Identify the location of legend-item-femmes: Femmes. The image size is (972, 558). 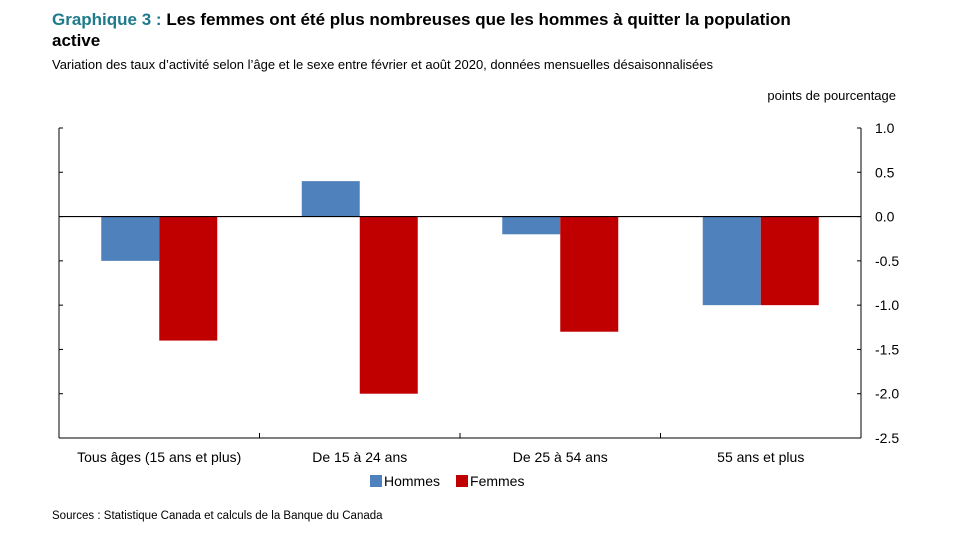
(490, 481).